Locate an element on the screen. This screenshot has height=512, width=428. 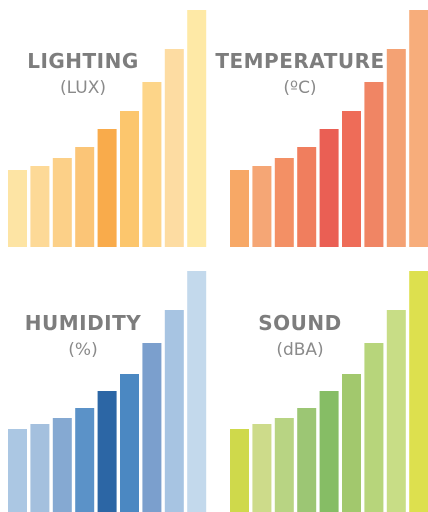
chart-title: SOUND is located at coordinates (300, 323).